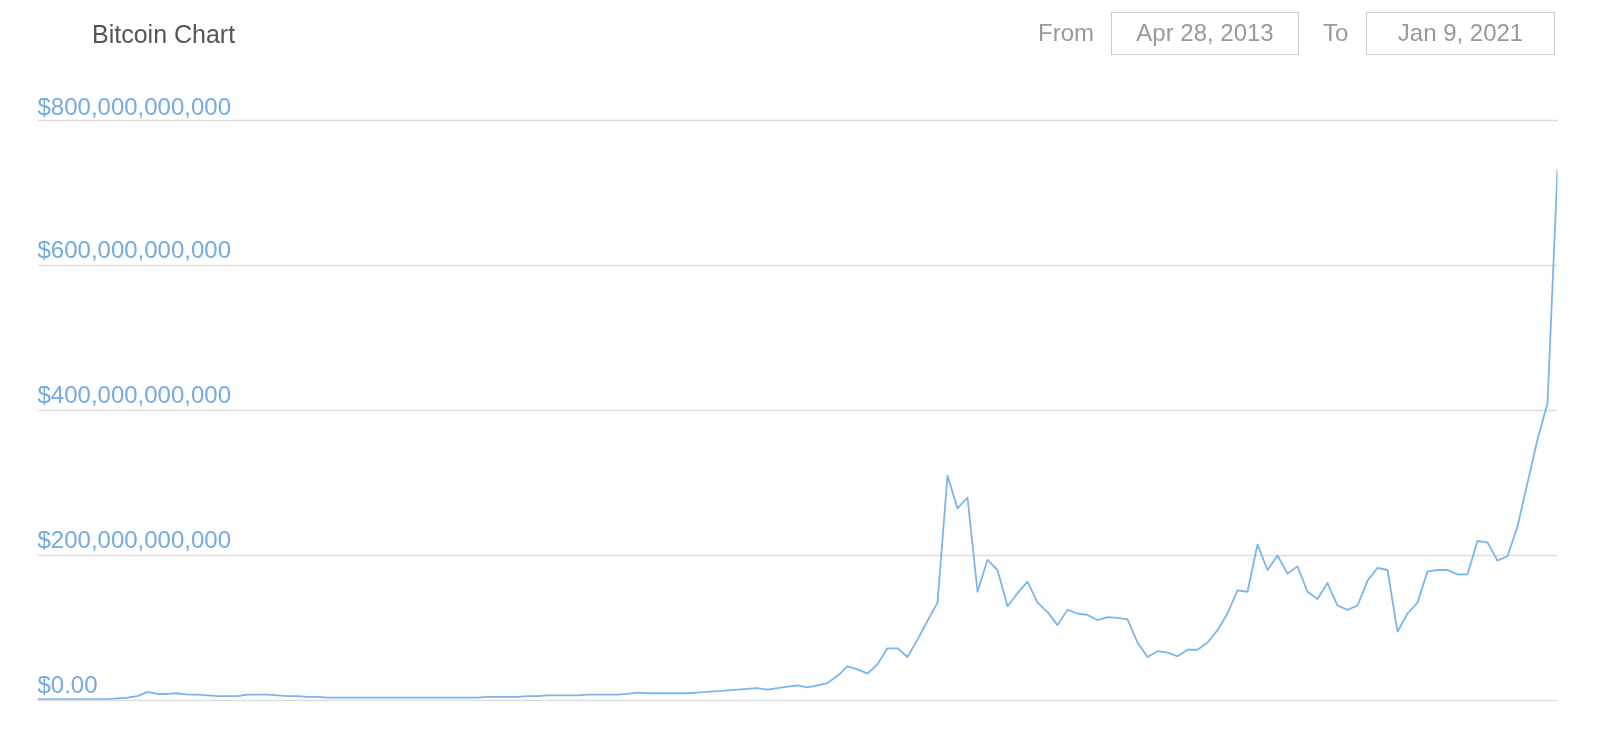 The height and width of the screenshot is (740, 1598). I want to click on text: From, so click(1066, 33).